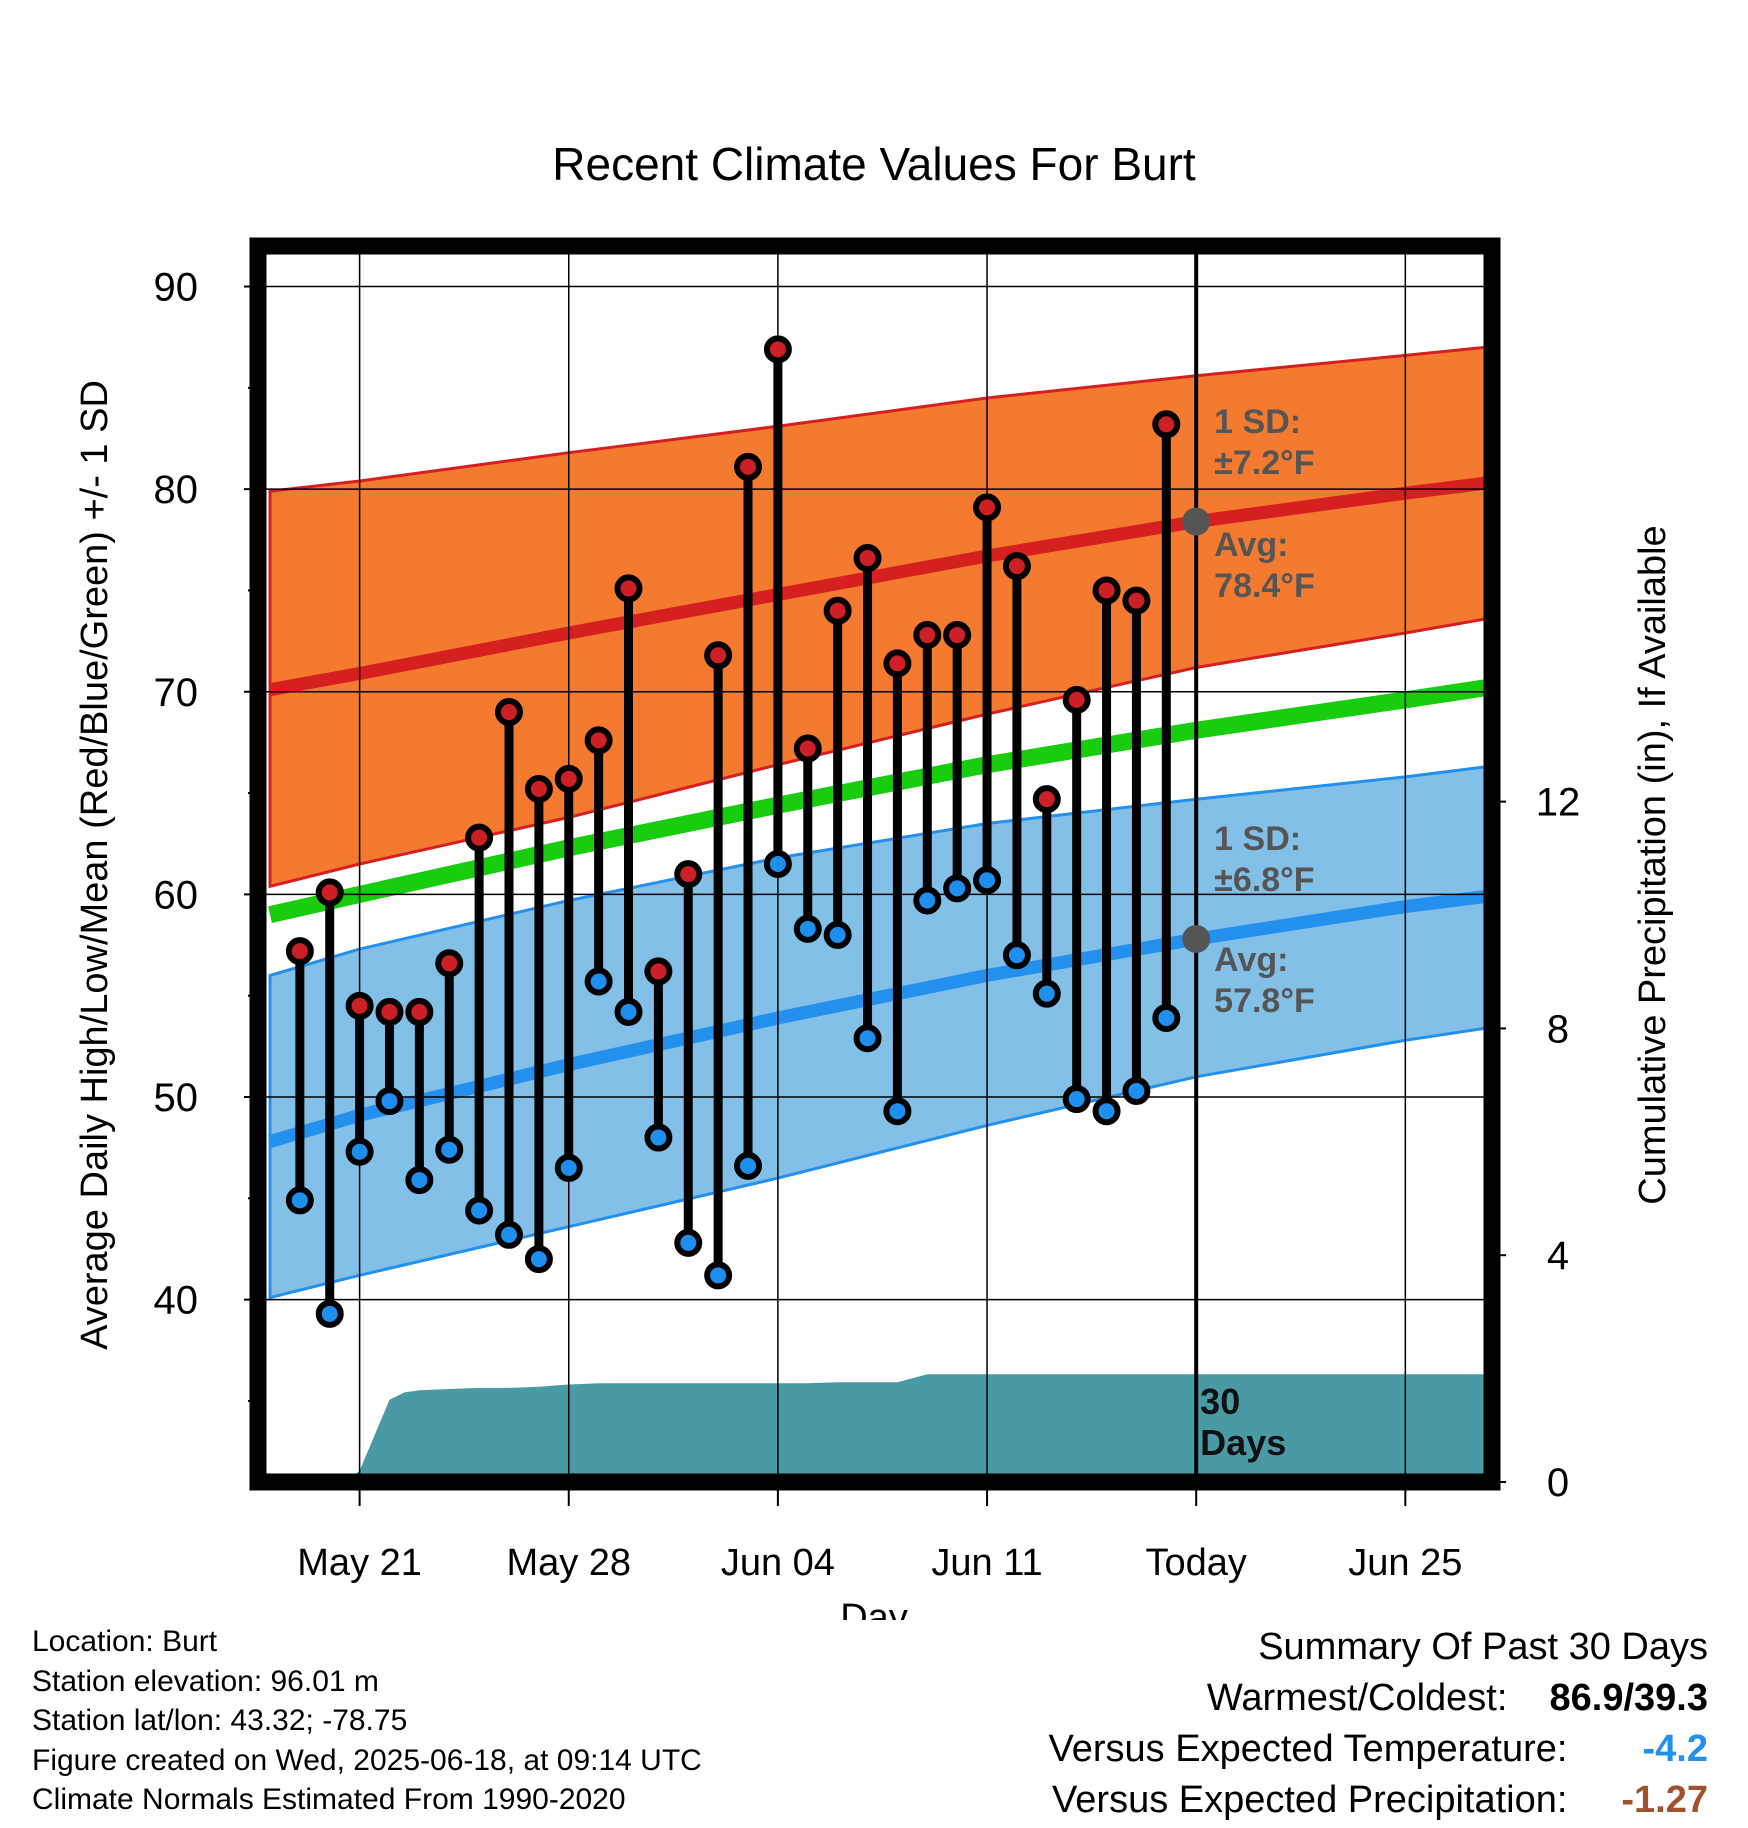 The height and width of the screenshot is (1828, 1748). What do you see at coordinates (1675, 1749) in the screenshot?
I see `temp-departure-value: -4.2` at bounding box center [1675, 1749].